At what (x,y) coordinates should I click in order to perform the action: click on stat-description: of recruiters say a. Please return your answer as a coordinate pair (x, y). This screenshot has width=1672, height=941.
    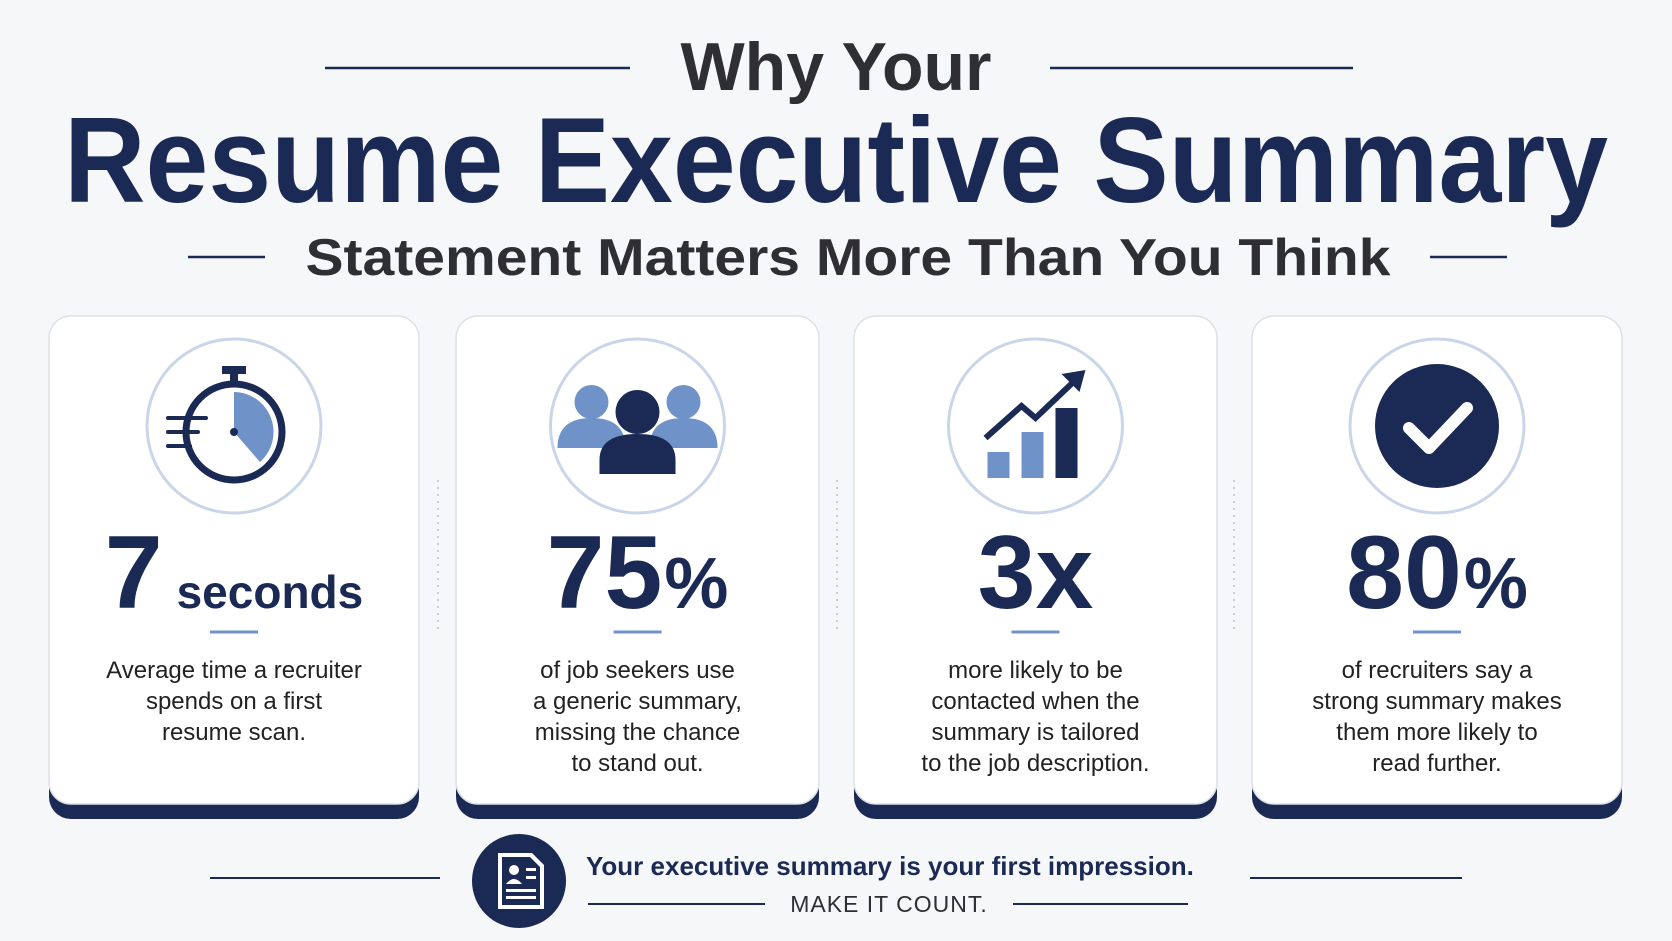
    Looking at the image, I should click on (1437, 670).